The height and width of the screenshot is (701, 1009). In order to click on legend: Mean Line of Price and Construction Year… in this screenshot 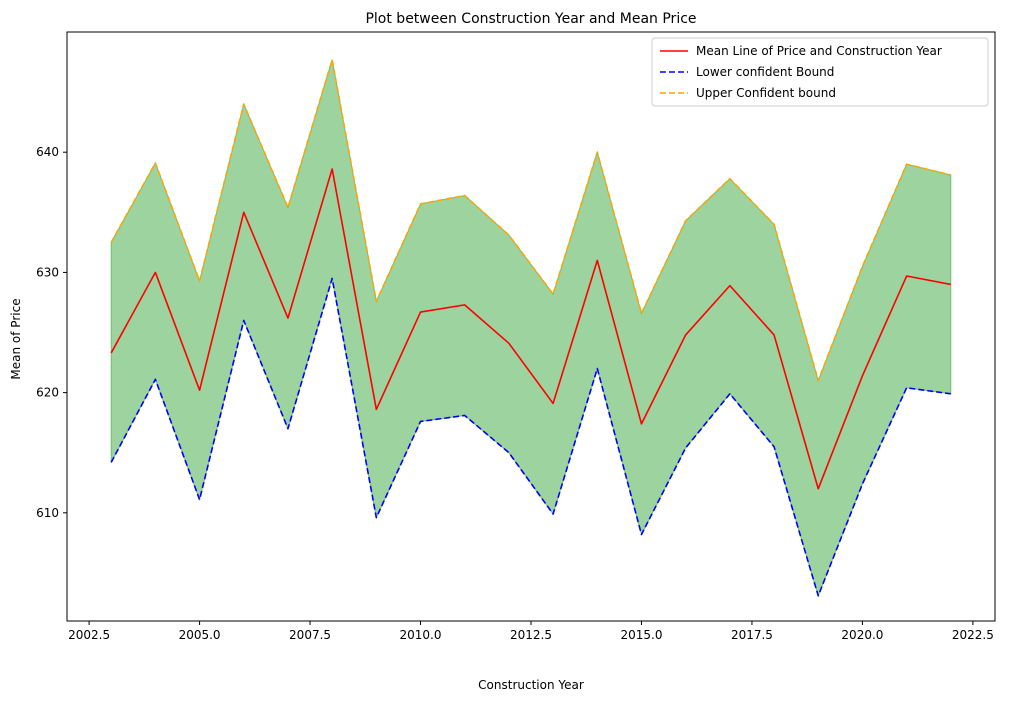, I will do `click(820, 72)`.